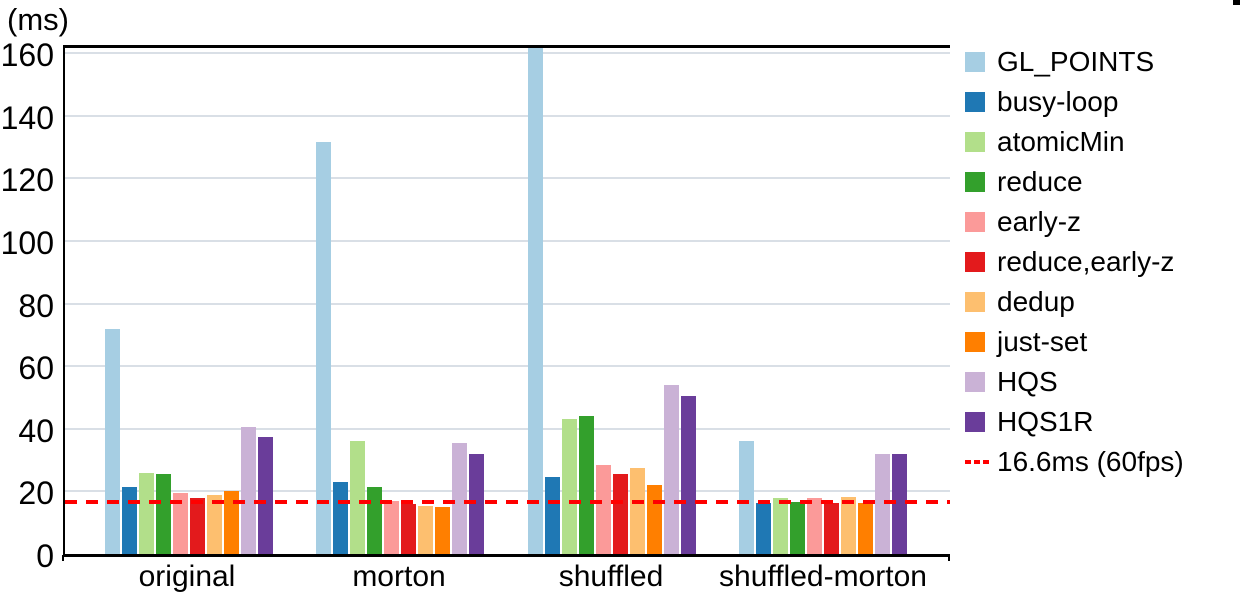 This screenshot has width=1240, height=600. What do you see at coordinates (975, 142) in the screenshot?
I see `legend-swatch-atomicmin` at bounding box center [975, 142].